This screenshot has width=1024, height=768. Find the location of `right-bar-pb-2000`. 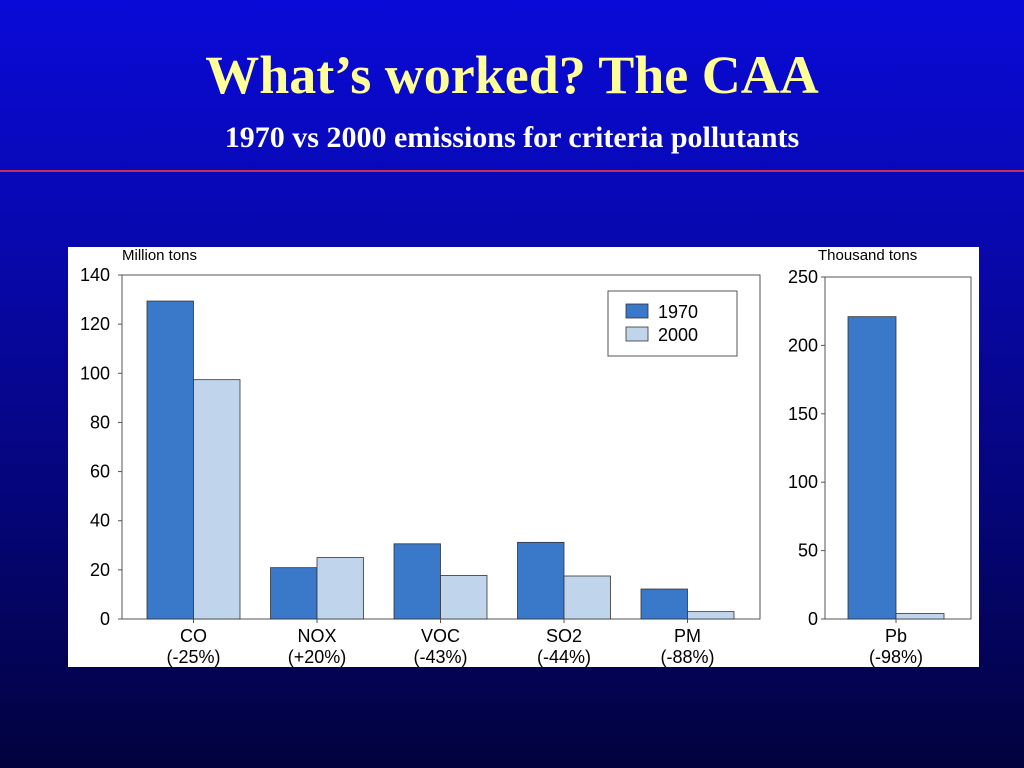

right-bar-pb-2000 is located at coordinates (920, 616).